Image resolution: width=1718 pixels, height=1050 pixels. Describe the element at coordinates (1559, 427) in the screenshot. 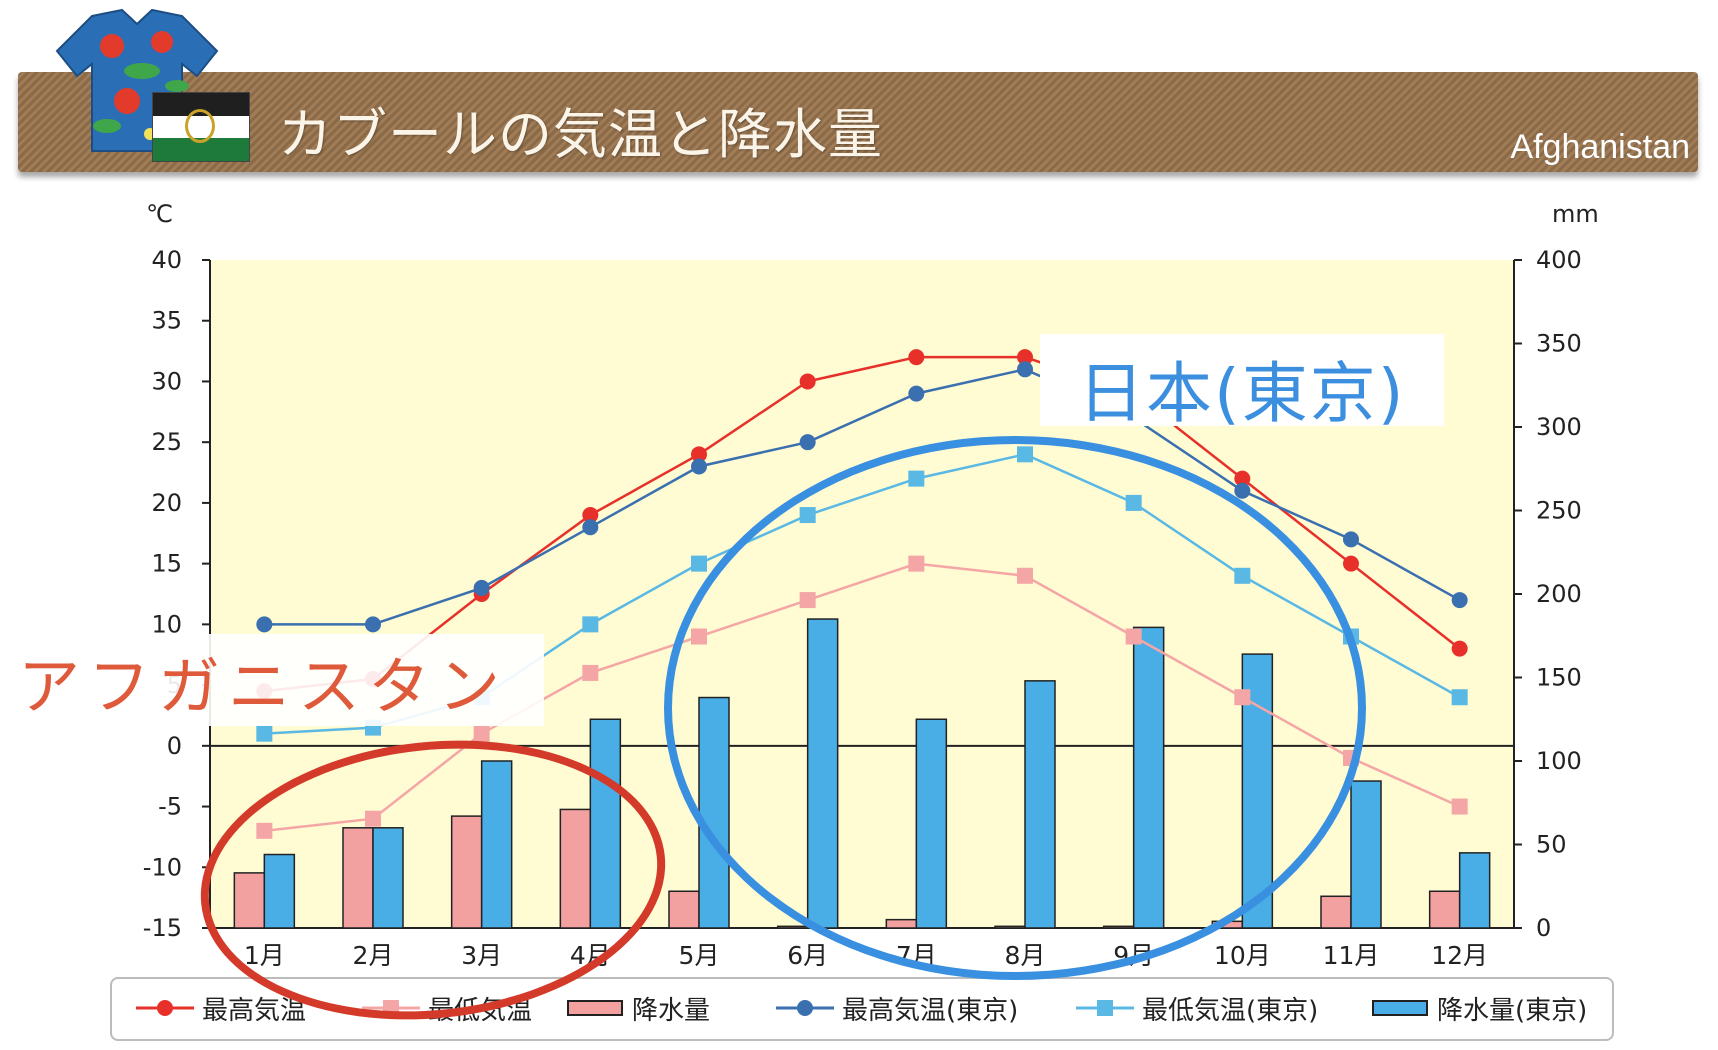

I see `right-tick-label: 300` at that location.